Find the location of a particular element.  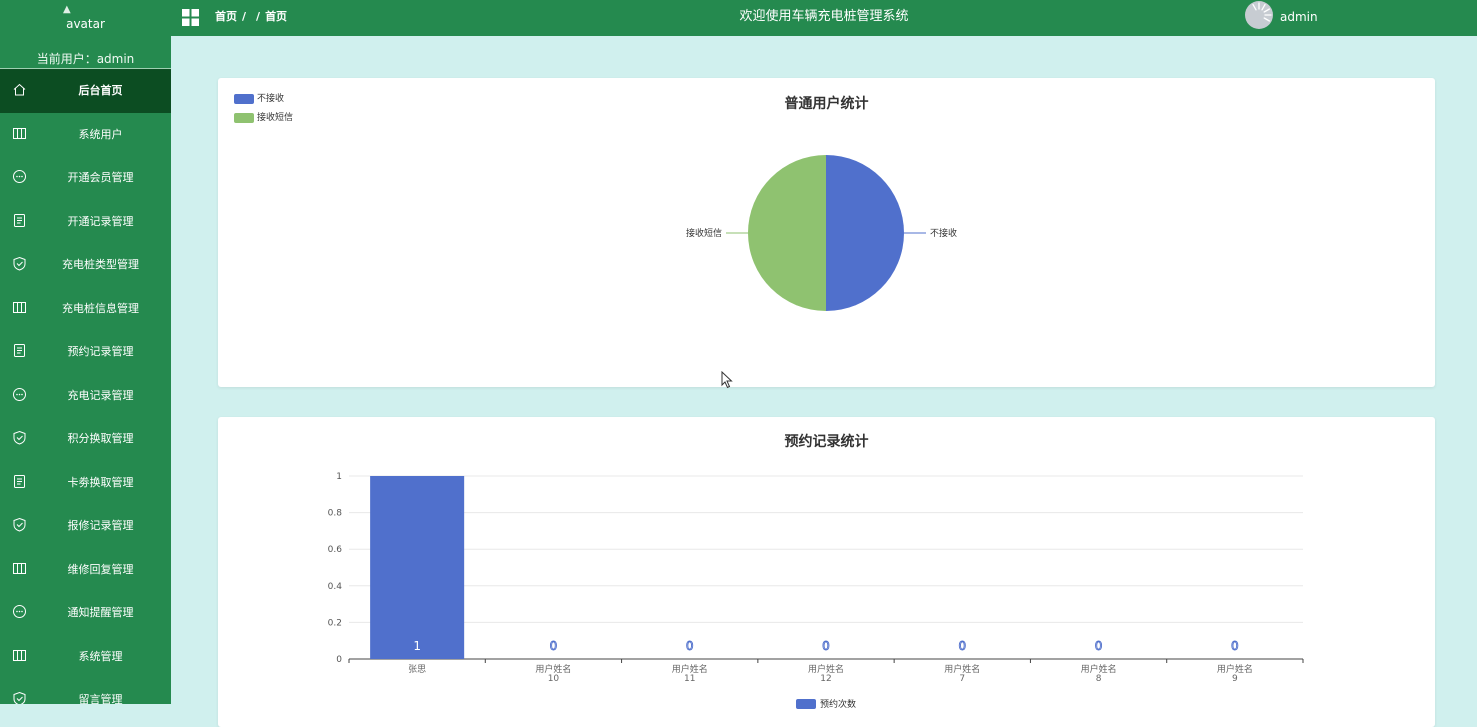

bar-legend-swatch is located at coordinates (806, 704).